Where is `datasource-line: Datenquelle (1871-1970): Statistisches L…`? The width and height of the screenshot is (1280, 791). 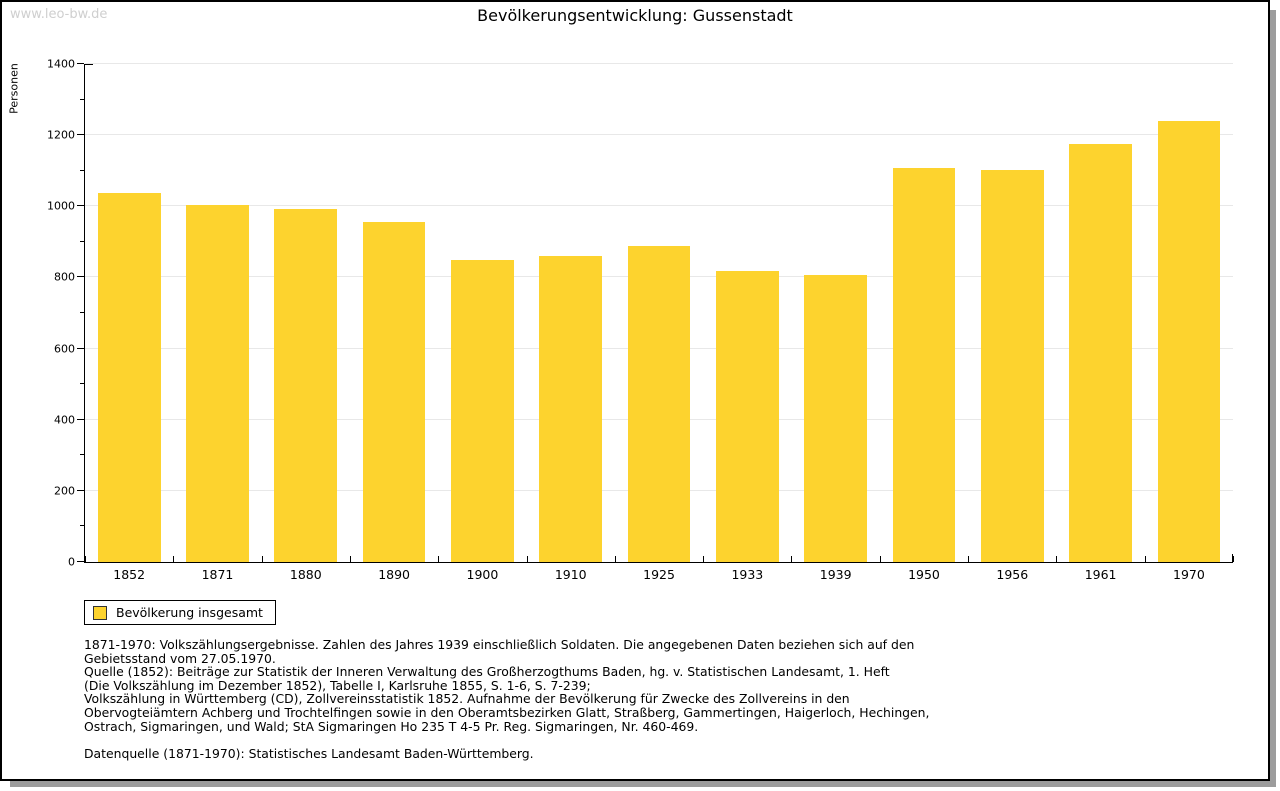 datasource-line: Datenquelle (1871-1970): Statistisches L… is located at coordinates (309, 754).